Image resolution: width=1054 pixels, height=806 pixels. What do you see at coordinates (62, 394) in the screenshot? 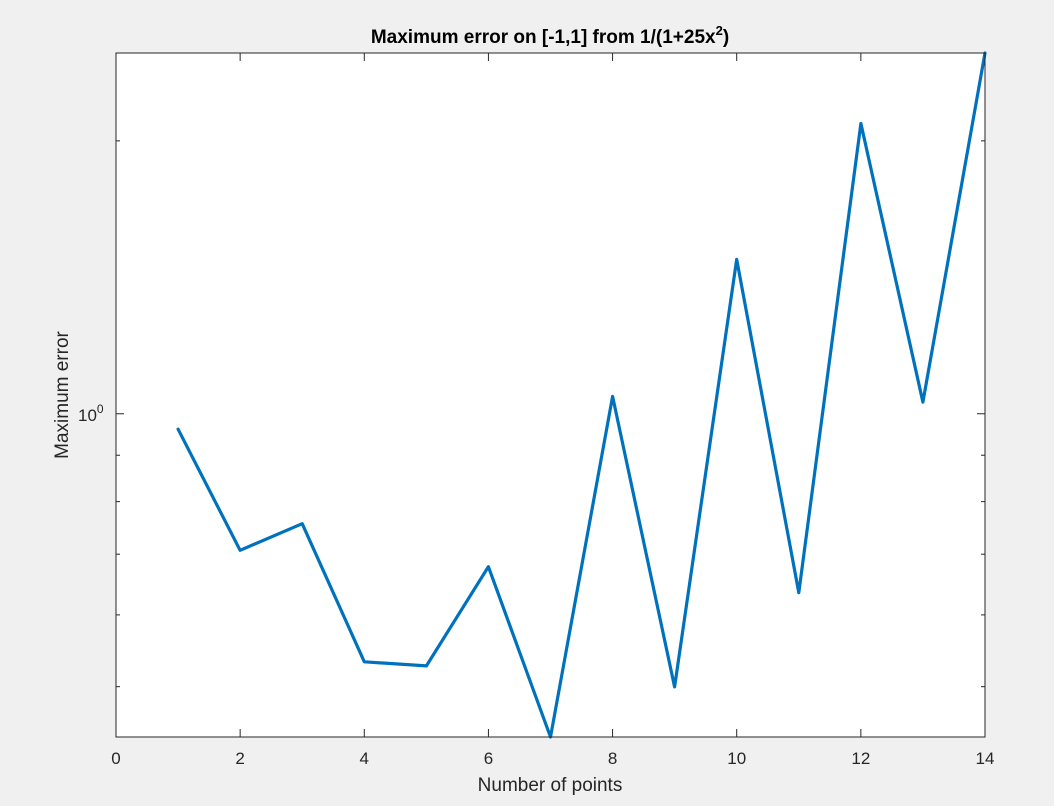
I see `y-axis-label: Maximum error` at bounding box center [62, 394].